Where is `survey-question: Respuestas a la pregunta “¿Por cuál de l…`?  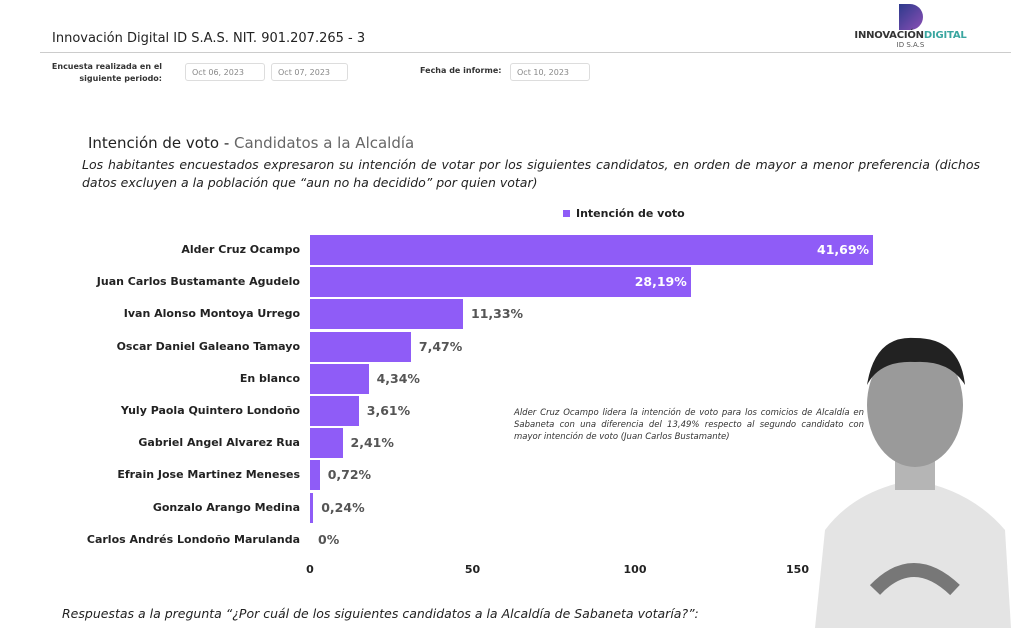
survey-question: Respuestas a la pregunta “¿Por cuál de l… is located at coordinates (380, 613).